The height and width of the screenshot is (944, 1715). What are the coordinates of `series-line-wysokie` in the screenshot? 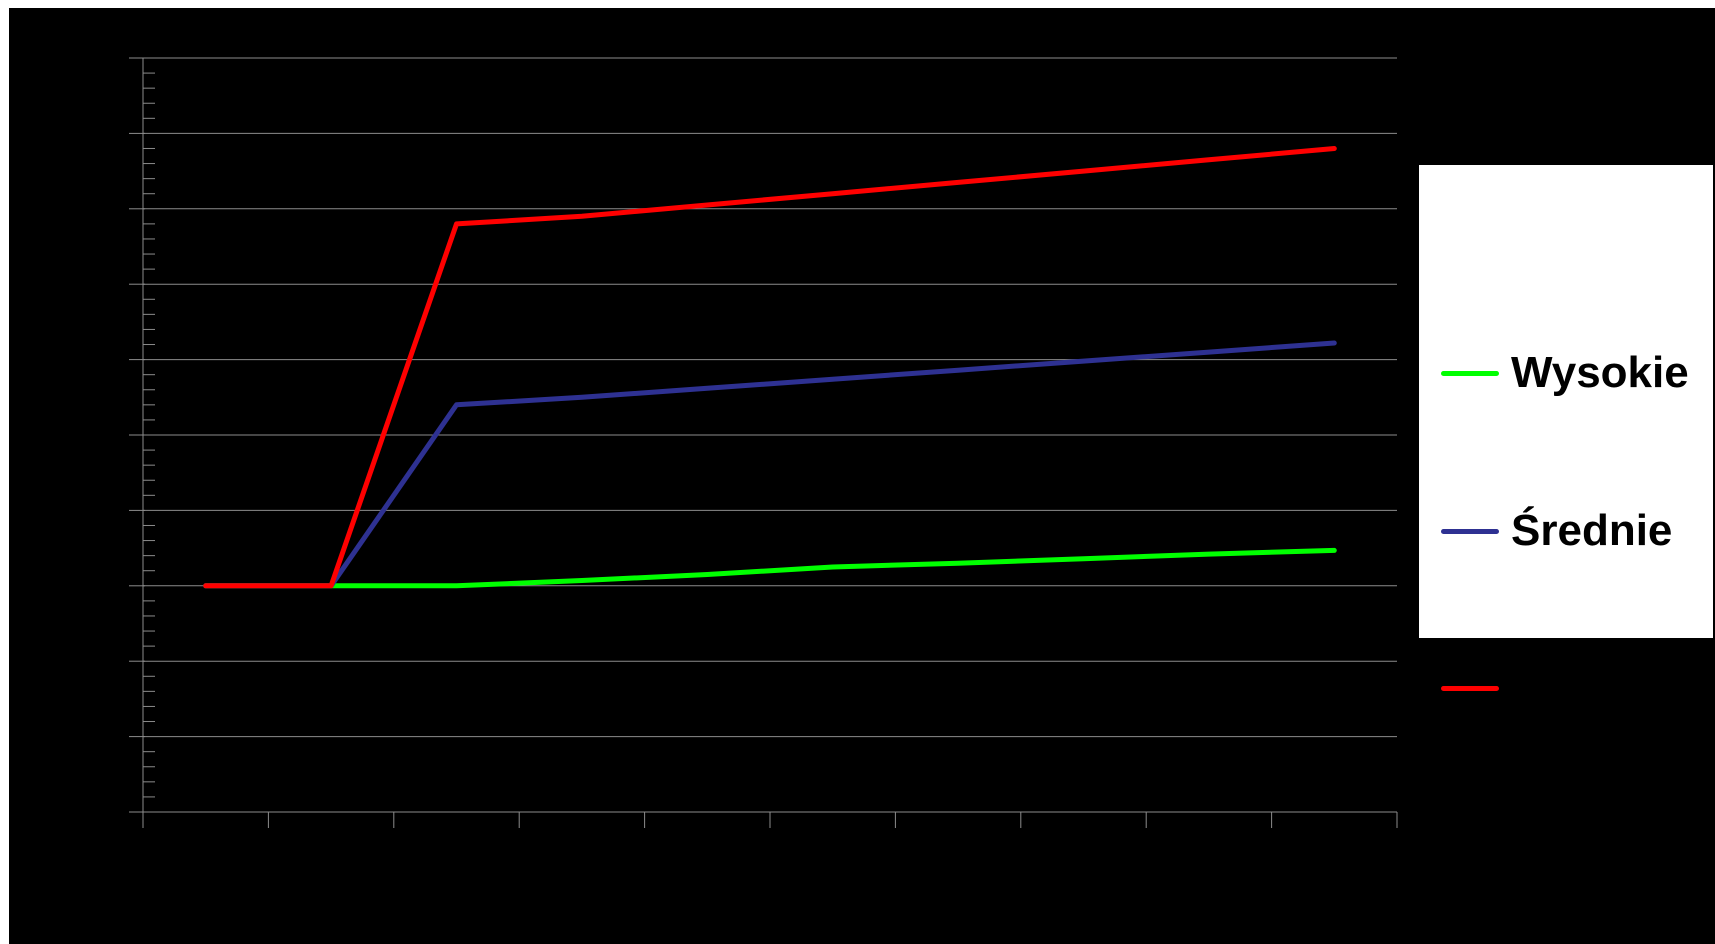 It's located at (770, 568).